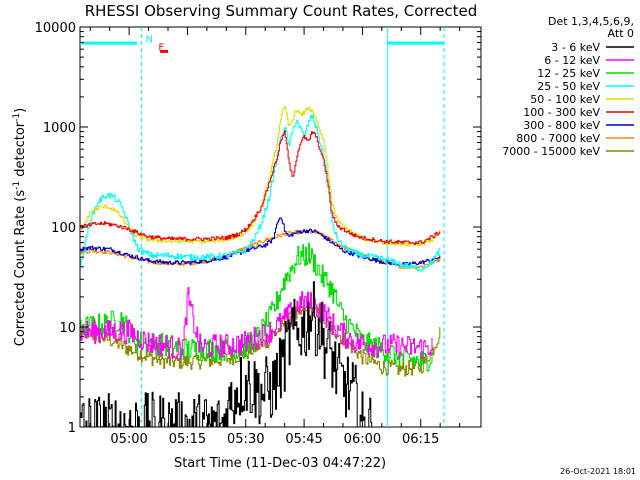 The height and width of the screenshot is (480, 640). I want to click on x-tick-label-06:00: 06:00, so click(362, 439).